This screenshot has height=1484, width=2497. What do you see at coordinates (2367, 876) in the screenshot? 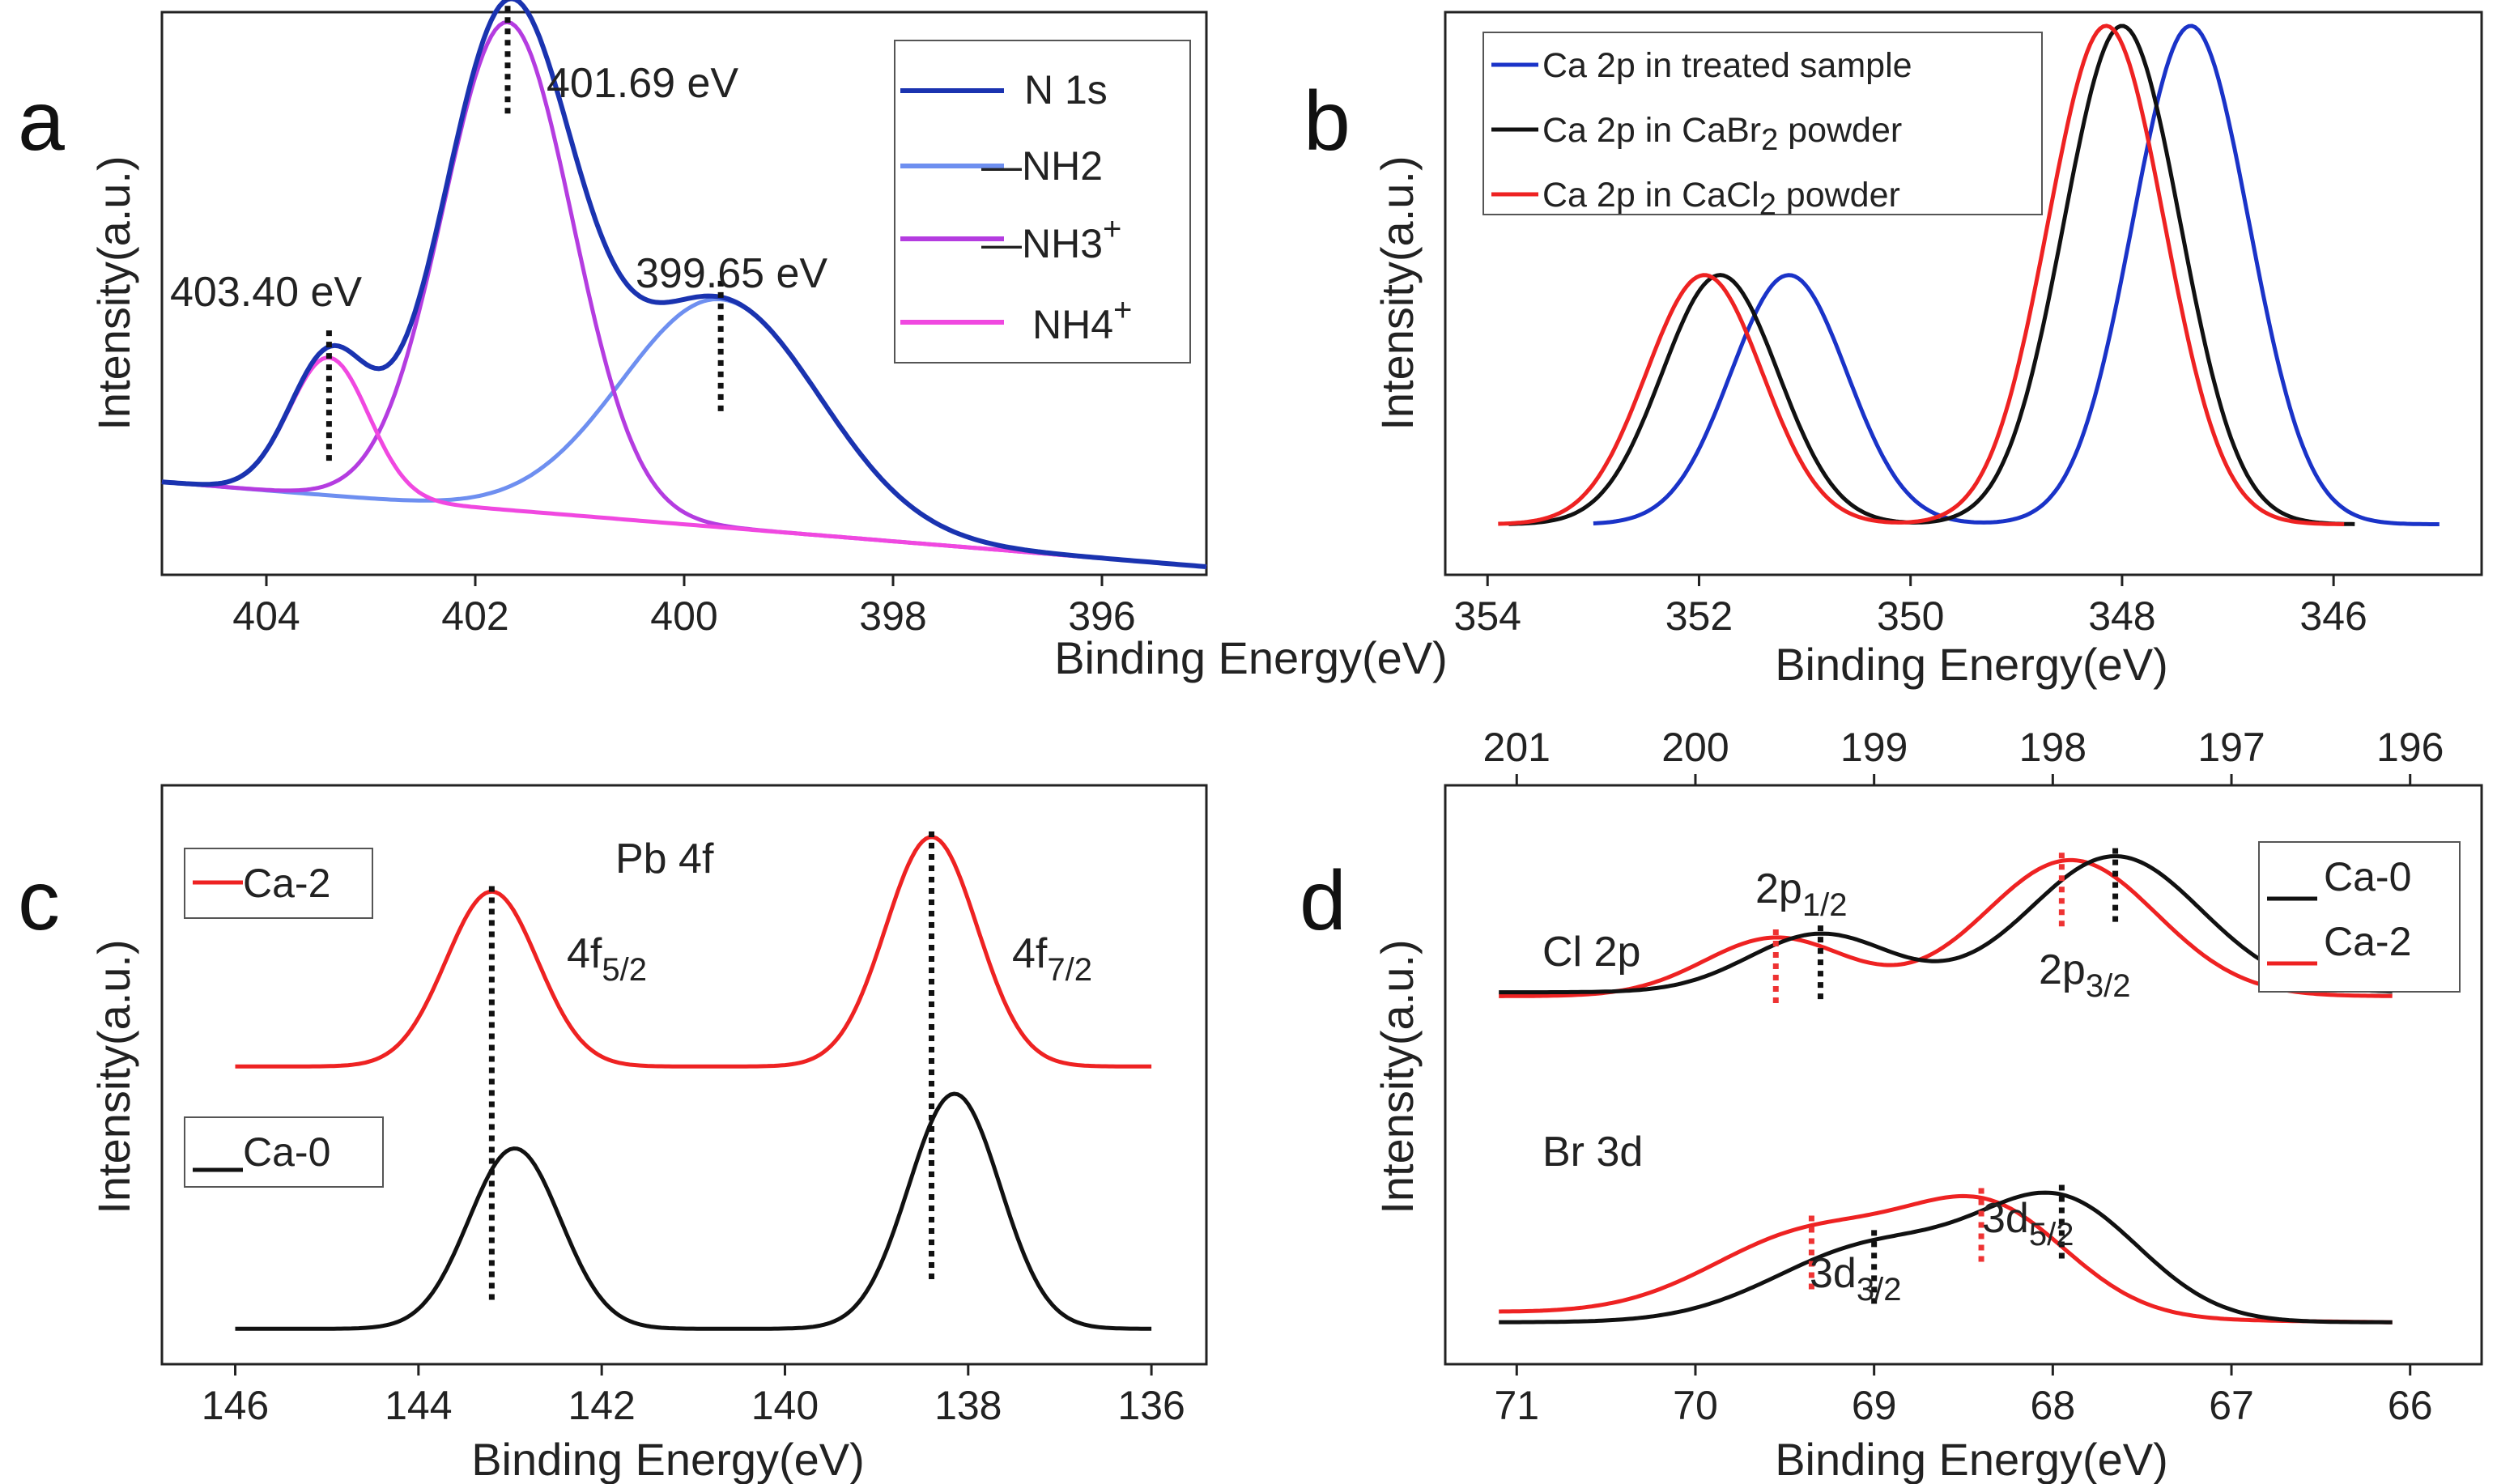
I see `legend-label-d-ca0: Ca-0` at bounding box center [2367, 876].